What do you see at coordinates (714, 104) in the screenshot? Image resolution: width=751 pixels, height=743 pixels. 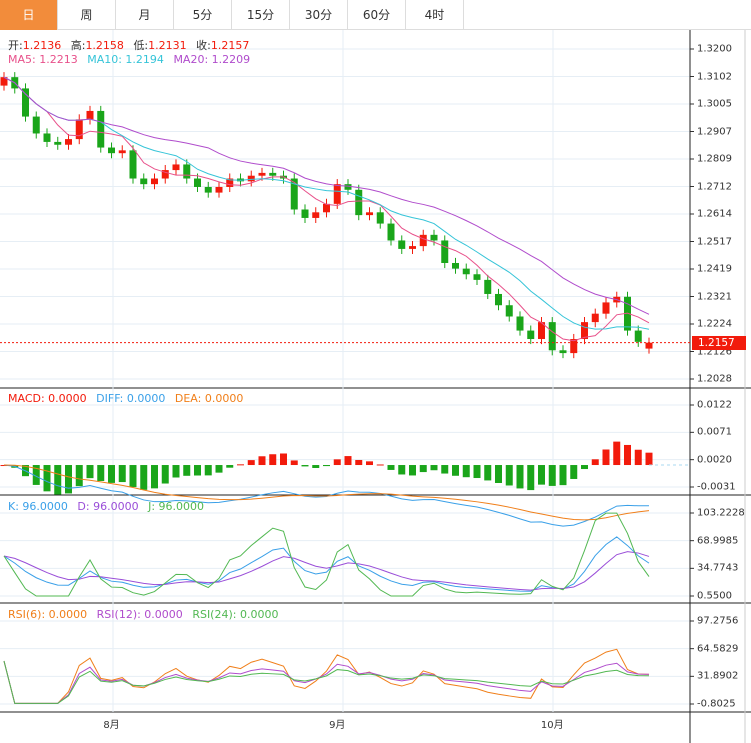 I see `price-axis-label: 1.3005` at bounding box center [714, 104].